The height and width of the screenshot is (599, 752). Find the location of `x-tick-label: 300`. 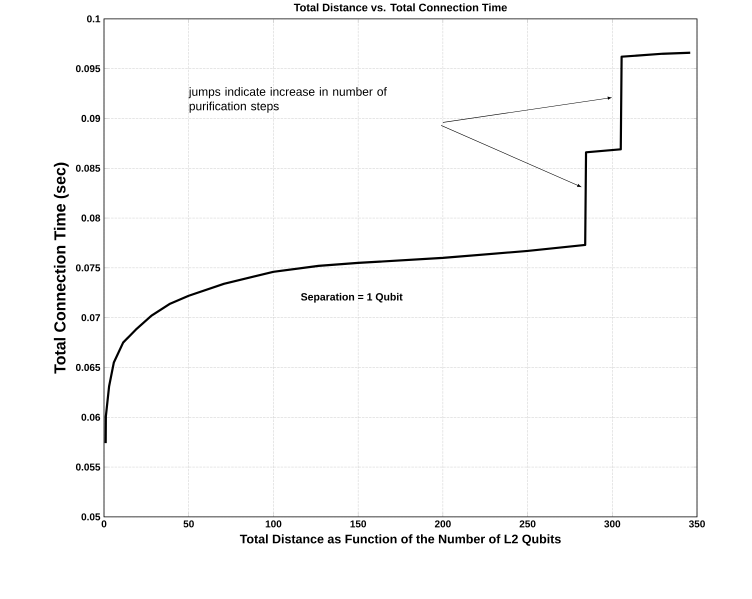

x-tick-label: 300 is located at coordinates (612, 524).